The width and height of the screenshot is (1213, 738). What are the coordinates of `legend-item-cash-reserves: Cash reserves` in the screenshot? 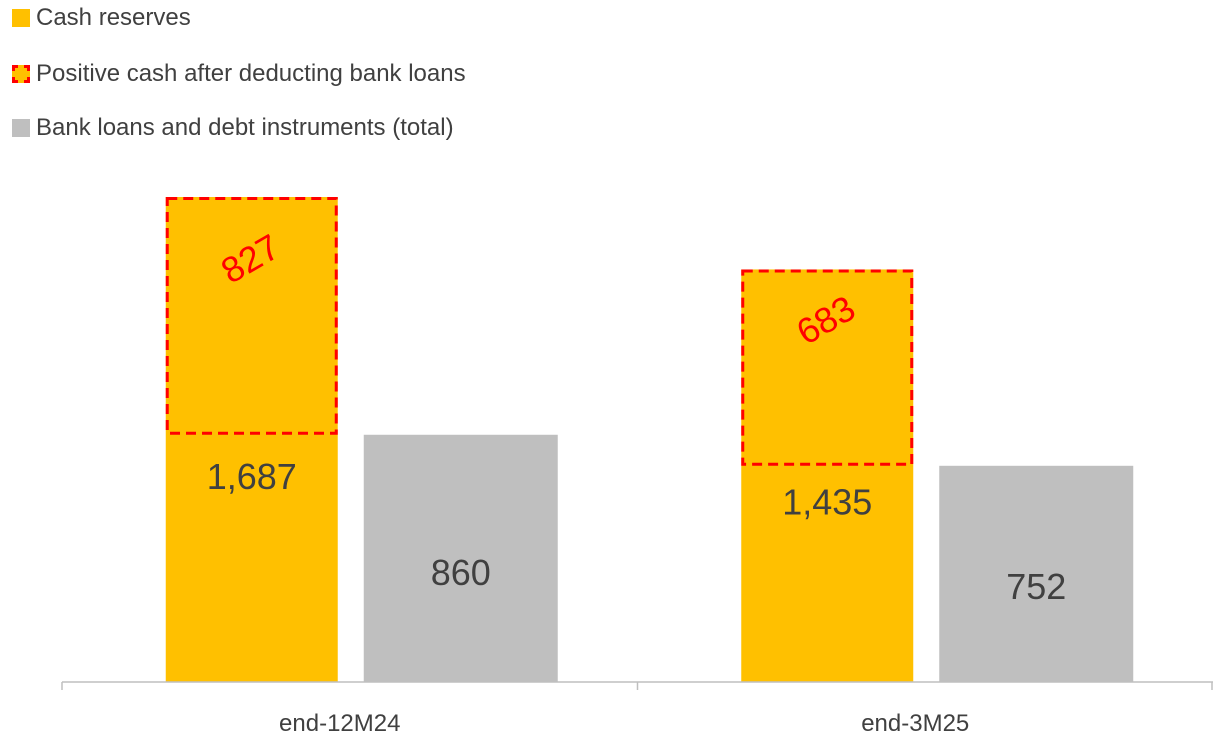 It's located at (239, 18).